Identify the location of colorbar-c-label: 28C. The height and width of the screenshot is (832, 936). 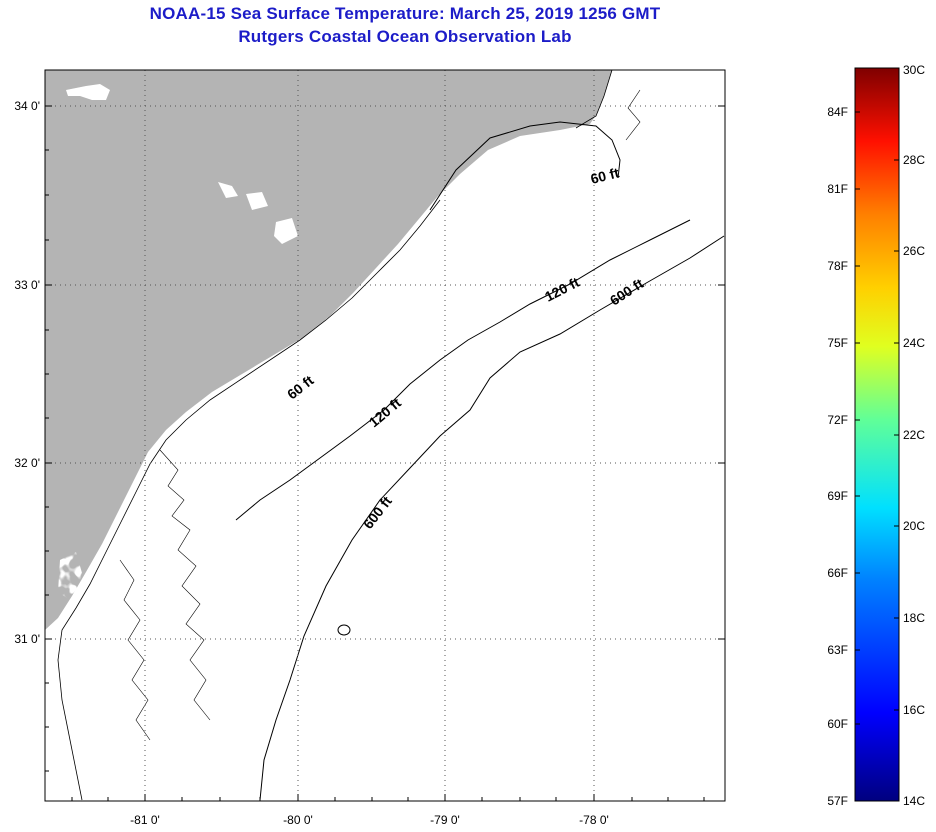
(914, 160).